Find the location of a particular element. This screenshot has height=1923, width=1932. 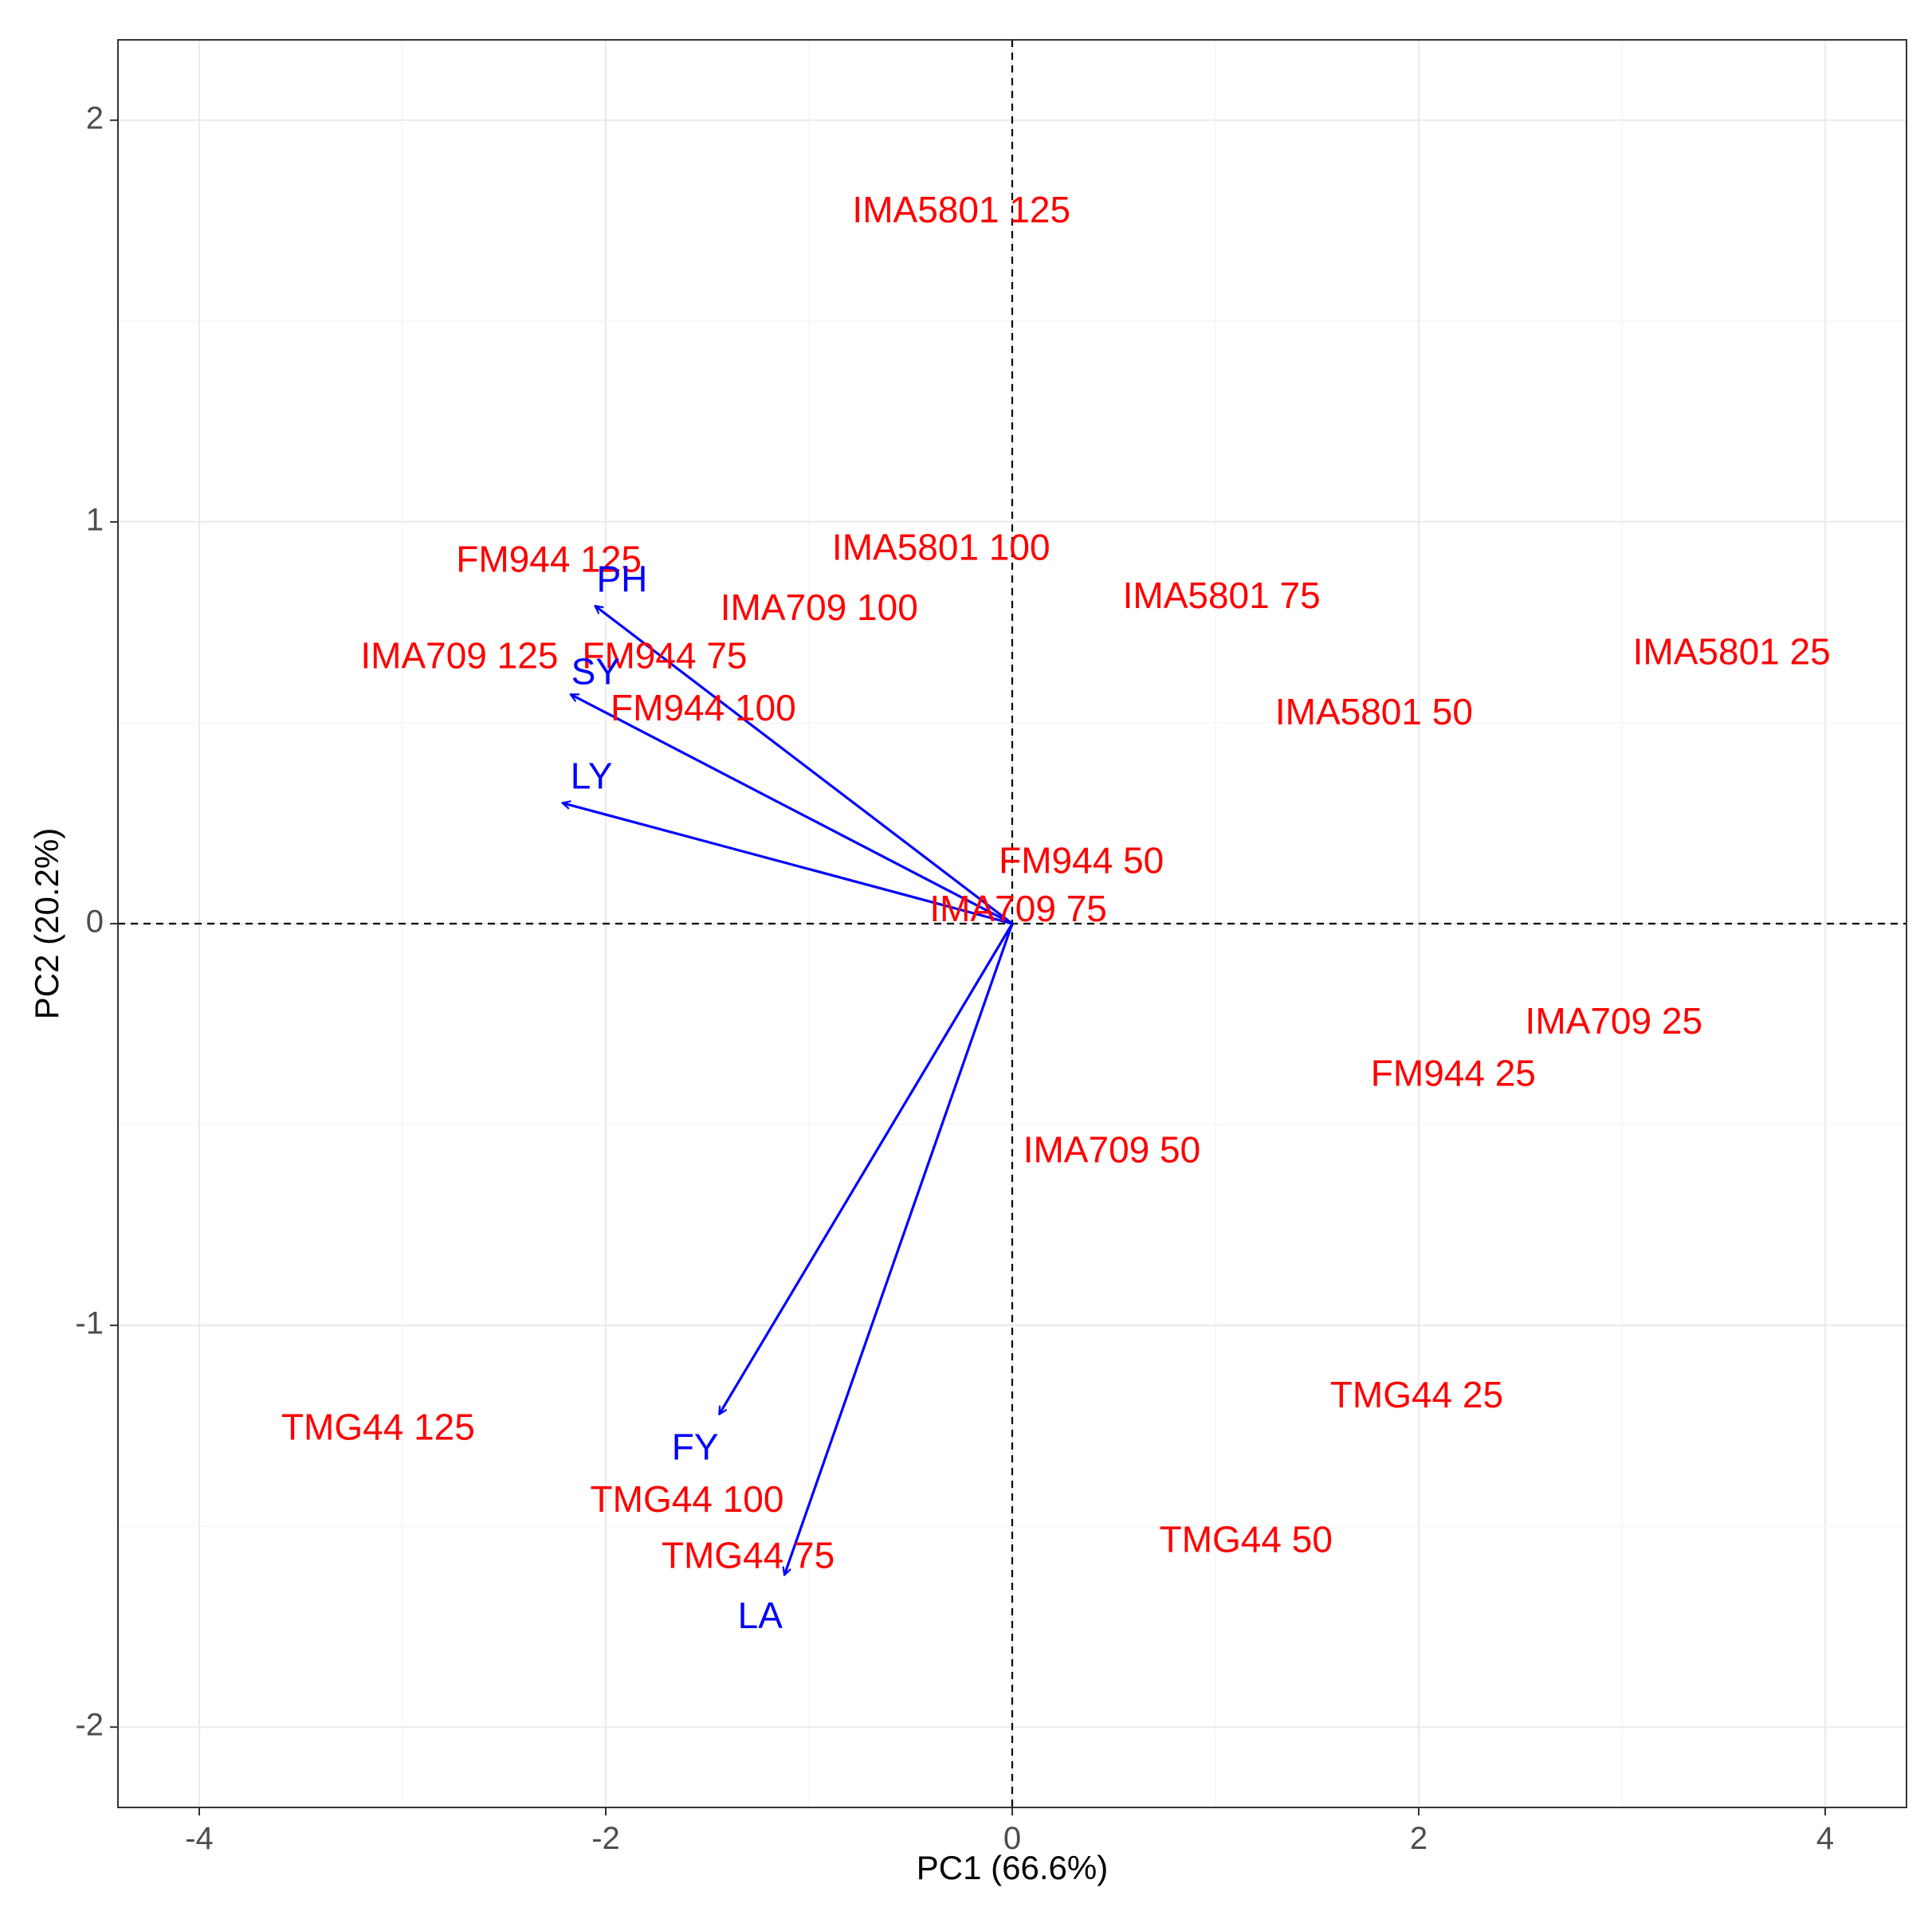

loading-arrow-ly is located at coordinates (788, 864).